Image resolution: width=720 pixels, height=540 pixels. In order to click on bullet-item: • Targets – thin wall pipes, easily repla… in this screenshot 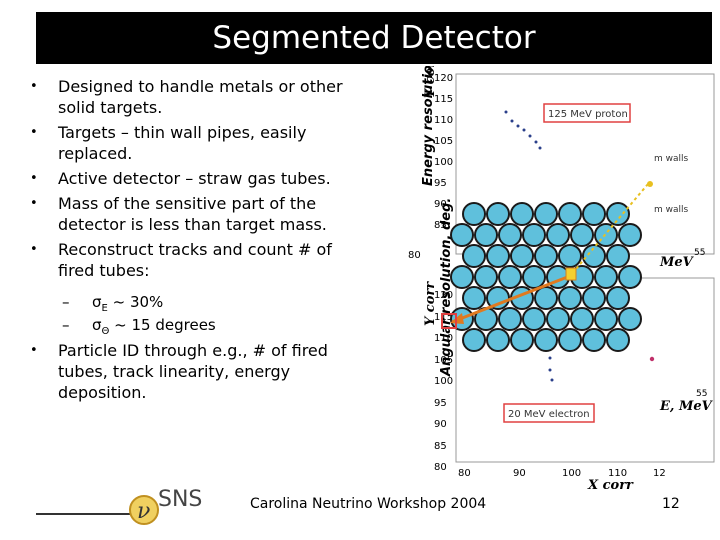, I will do `click(196, 143)`.